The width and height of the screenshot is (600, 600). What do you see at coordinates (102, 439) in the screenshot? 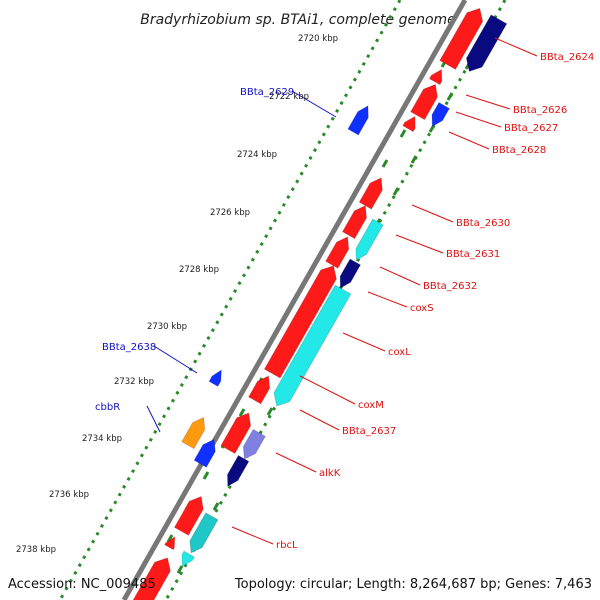
I see `kbp-tick-label: 2734 kbp` at bounding box center [102, 439].